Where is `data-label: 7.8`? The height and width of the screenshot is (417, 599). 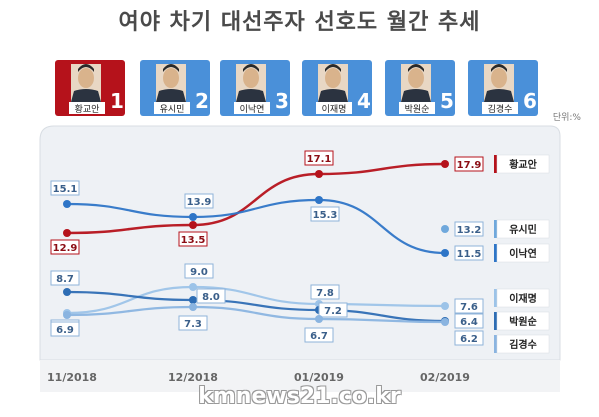 data-label: 7.8 is located at coordinates (325, 293).